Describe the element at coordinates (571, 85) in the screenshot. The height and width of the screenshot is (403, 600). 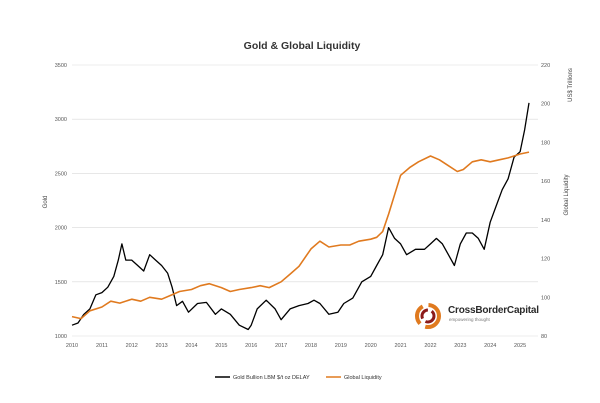
I see `right-axis-unit-label: US$ Trillions` at that location.